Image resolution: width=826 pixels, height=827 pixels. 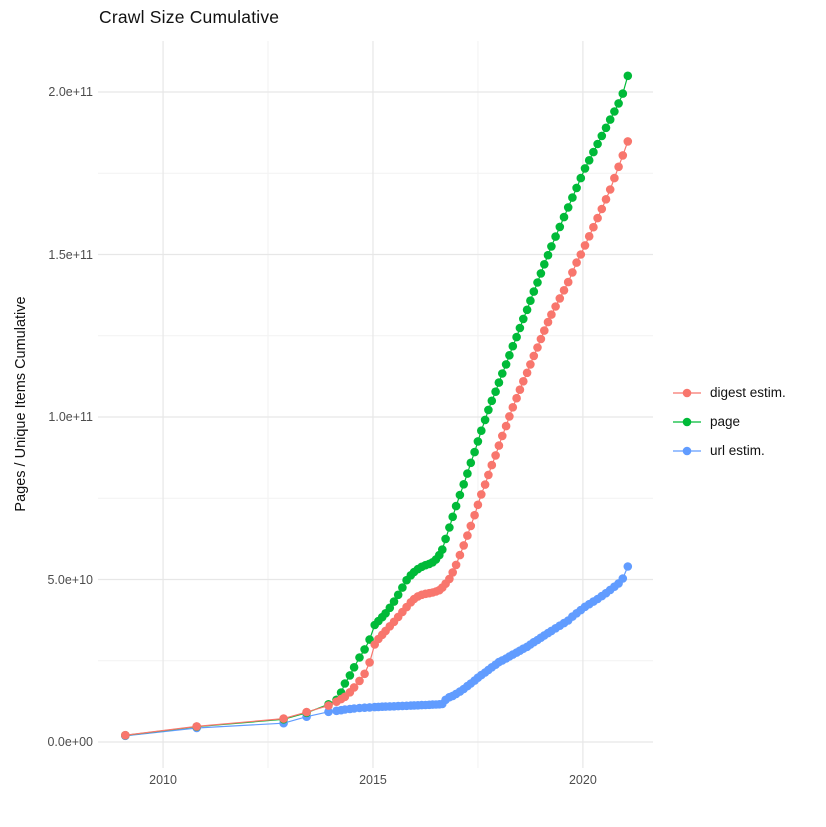 I want to click on legend: digest estim. page url estim., so click(x=729, y=421).